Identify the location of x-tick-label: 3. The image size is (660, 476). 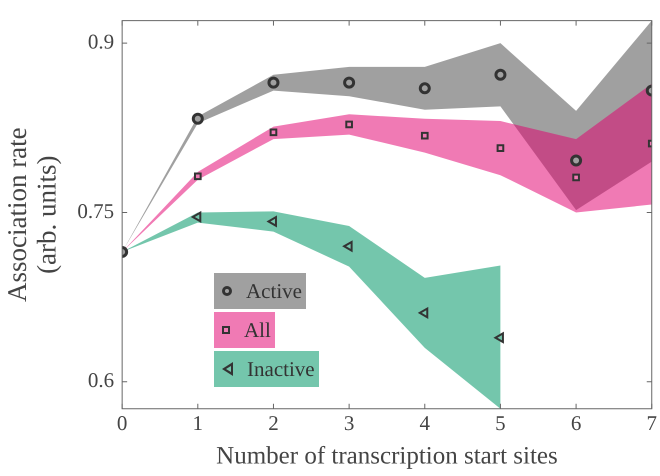
(349, 422).